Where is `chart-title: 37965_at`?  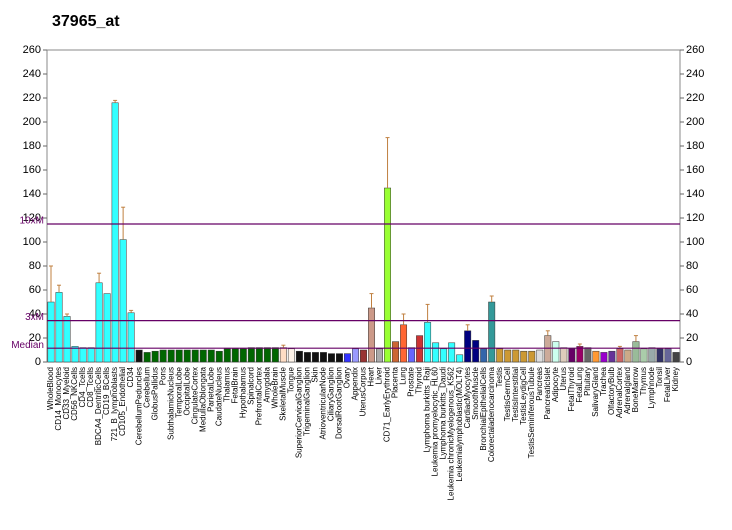
chart-title: 37965_at is located at coordinates (86, 21).